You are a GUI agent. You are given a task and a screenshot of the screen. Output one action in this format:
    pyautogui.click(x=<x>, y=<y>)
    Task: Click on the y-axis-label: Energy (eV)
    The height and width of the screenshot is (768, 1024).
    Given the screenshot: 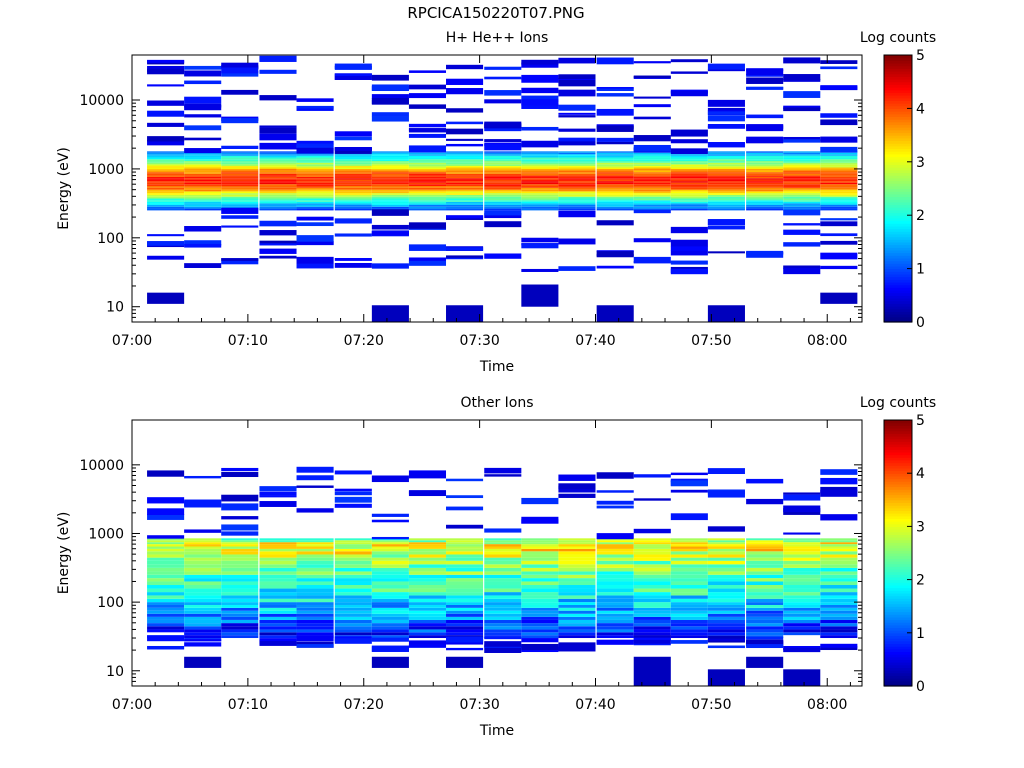 What is the action you would take?
    pyautogui.click(x=64, y=188)
    